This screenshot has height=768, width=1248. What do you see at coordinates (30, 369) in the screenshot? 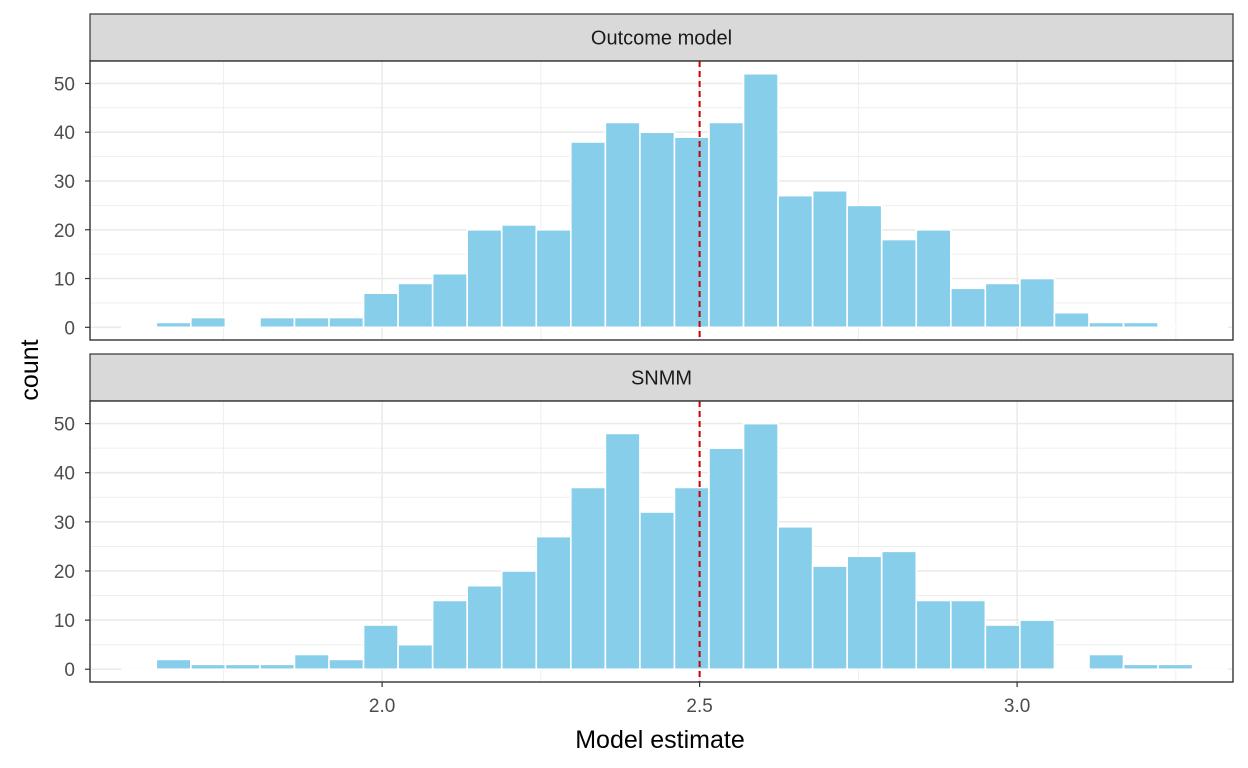
I see `y-axis-title: count` at bounding box center [30, 369].